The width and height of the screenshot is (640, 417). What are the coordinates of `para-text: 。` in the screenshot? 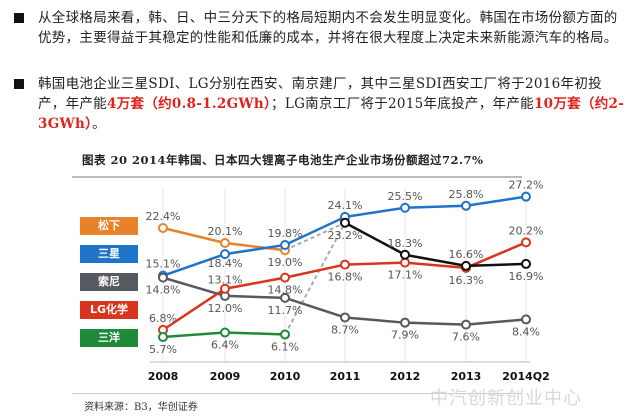 It's located at (99, 124).